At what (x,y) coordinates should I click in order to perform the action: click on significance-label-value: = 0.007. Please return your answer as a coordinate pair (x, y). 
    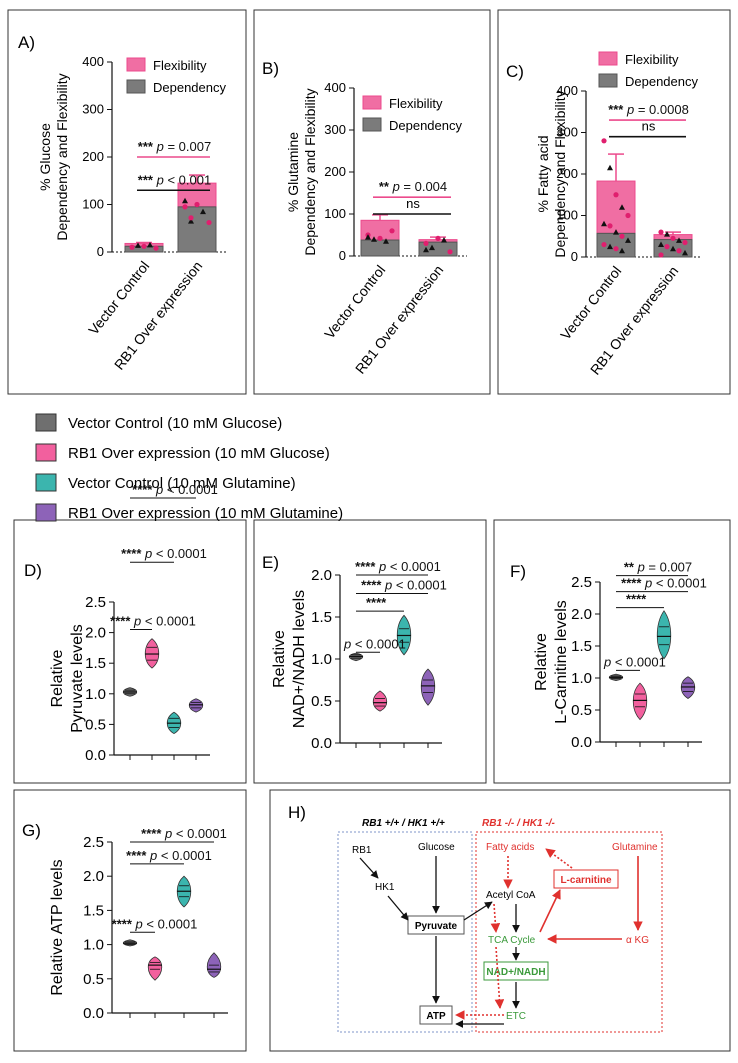
    Looking at the image, I should click on (187, 146).